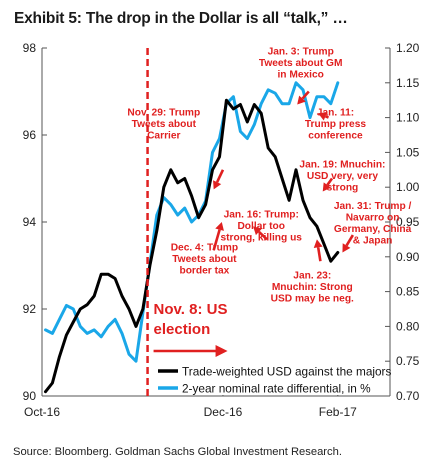 This screenshot has height=476, width=444. What do you see at coordinates (312, 276) in the screenshot?
I see `annotation-7-line-0: Jan. 23:` at bounding box center [312, 276].